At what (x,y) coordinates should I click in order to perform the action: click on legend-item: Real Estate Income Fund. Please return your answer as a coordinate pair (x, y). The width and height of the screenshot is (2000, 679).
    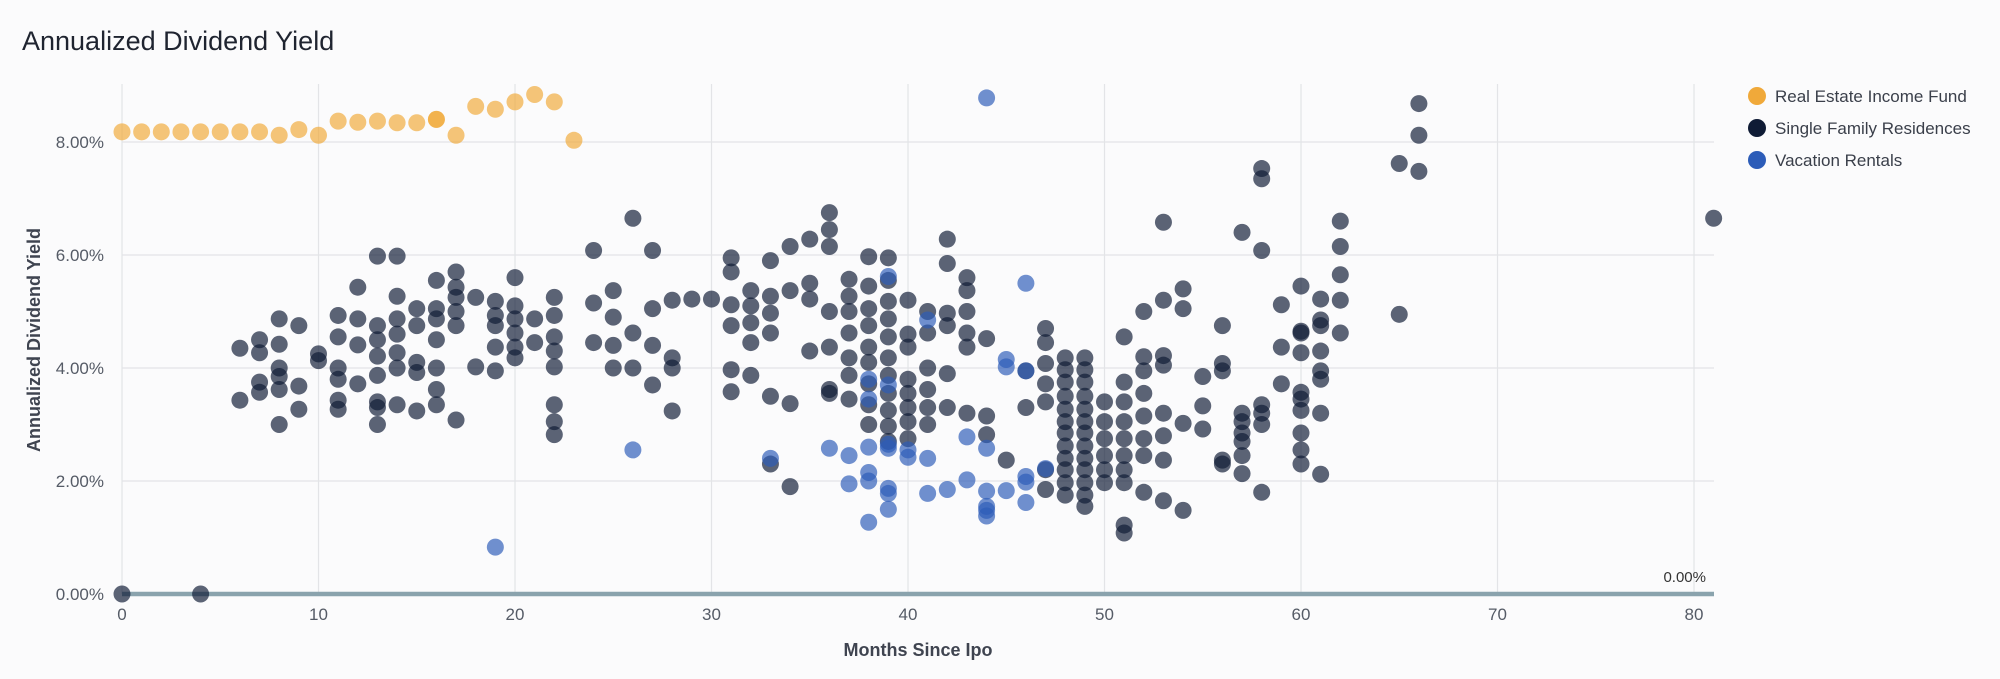
    Looking at the image, I should click on (1857, 96).